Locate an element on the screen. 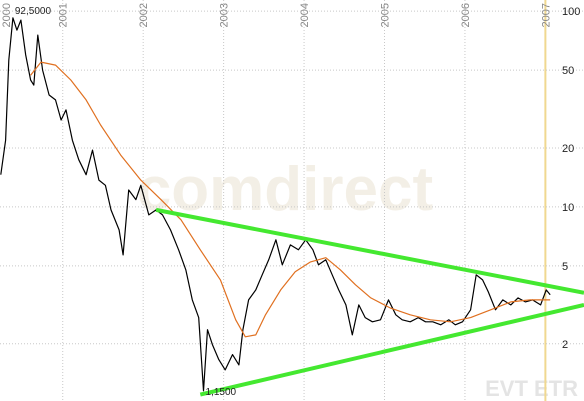  y-tick-label: 100 is located at coordinates (571, 12).